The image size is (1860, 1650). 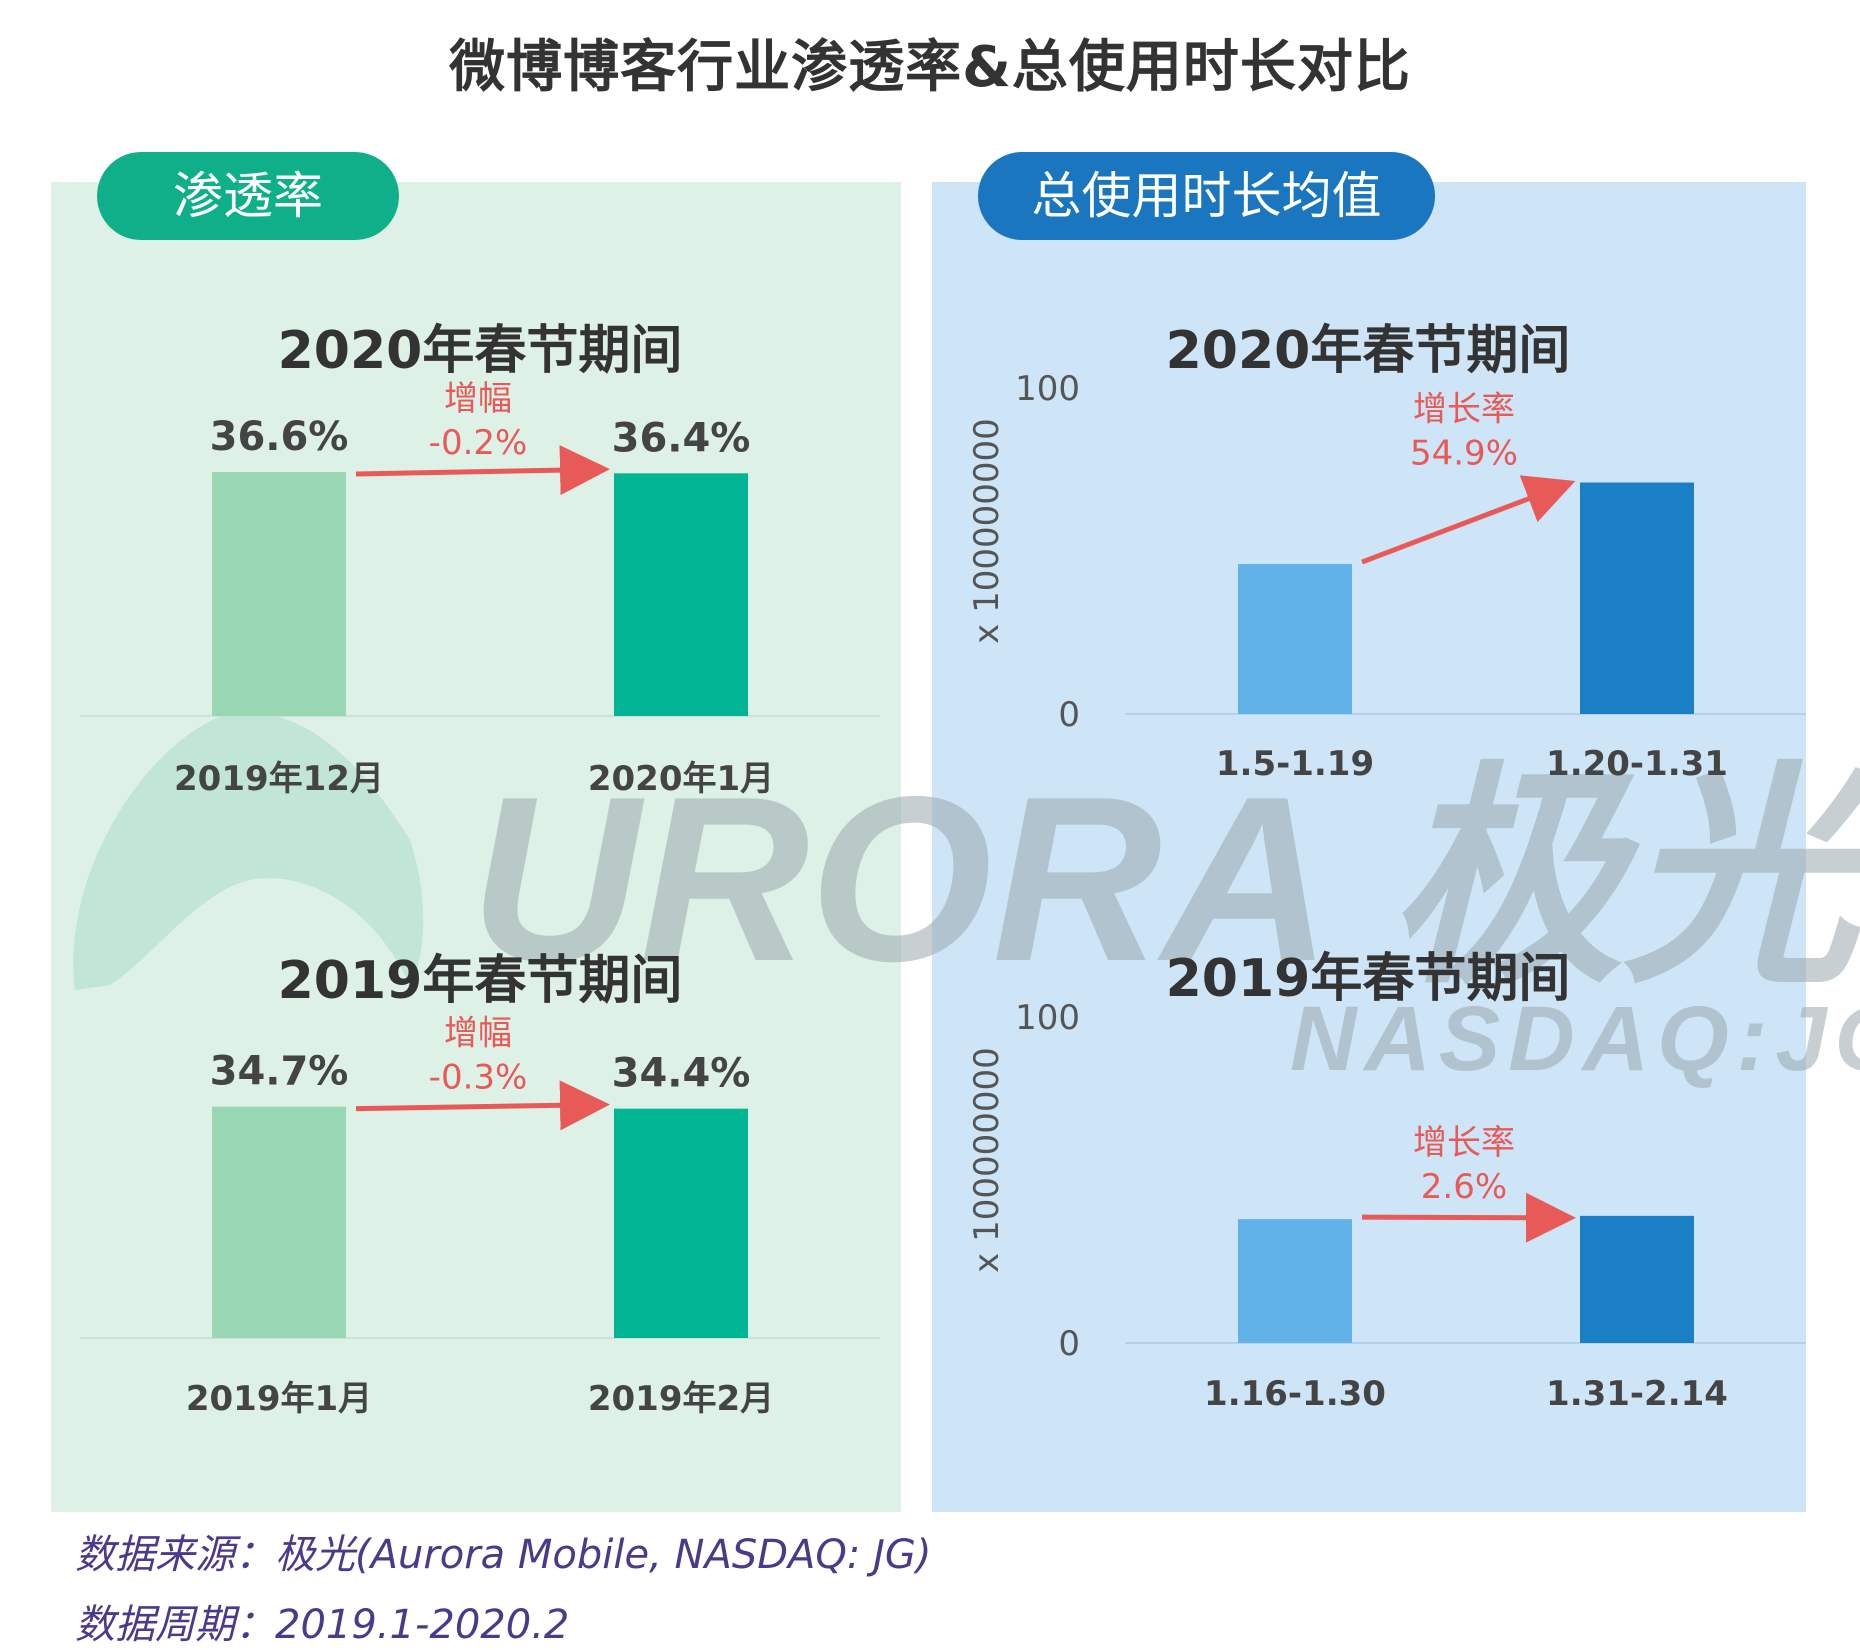 I want to click on change-value: -0.2%, so click(x=478, y=443).